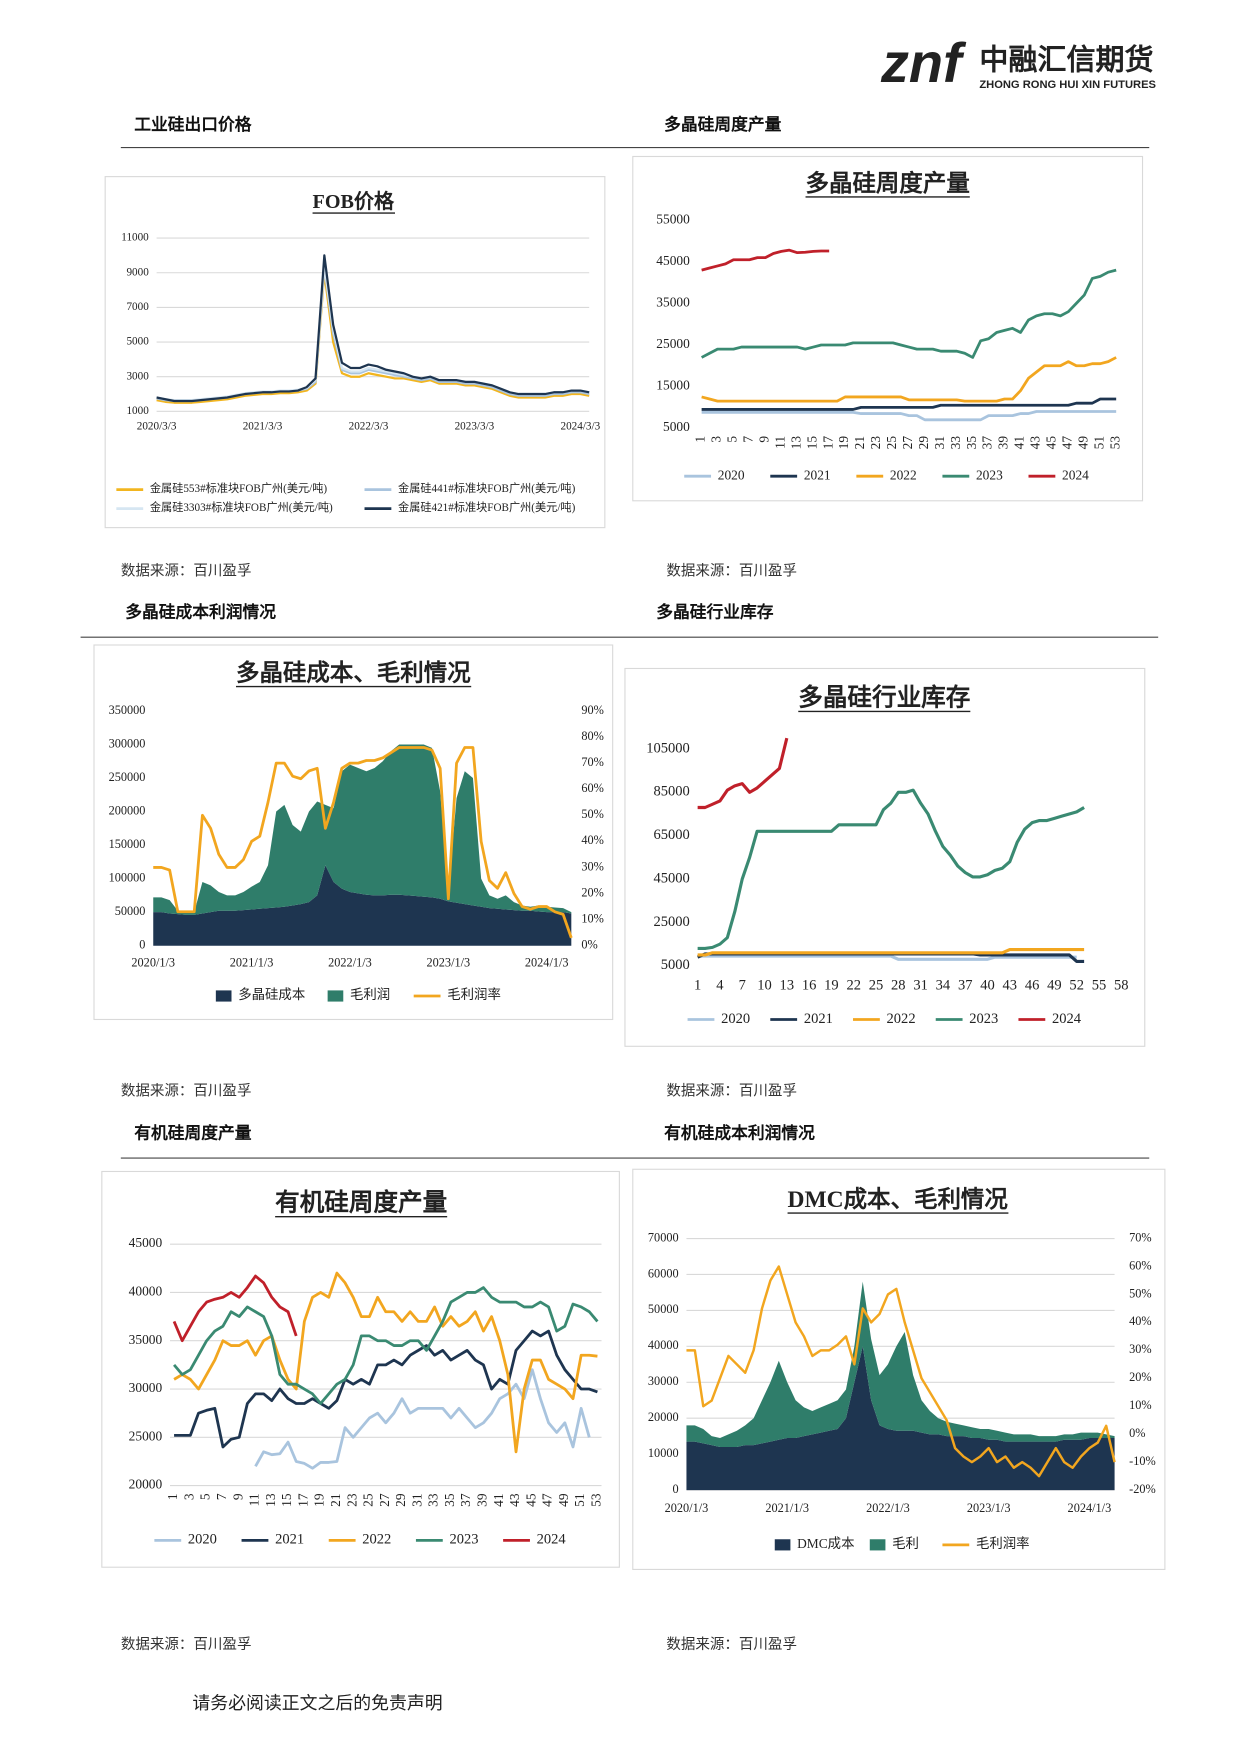 This screenshot has height=1755, width=1241. I want to click on section-heading: 多晶硅行业库存, so click(715, 612).